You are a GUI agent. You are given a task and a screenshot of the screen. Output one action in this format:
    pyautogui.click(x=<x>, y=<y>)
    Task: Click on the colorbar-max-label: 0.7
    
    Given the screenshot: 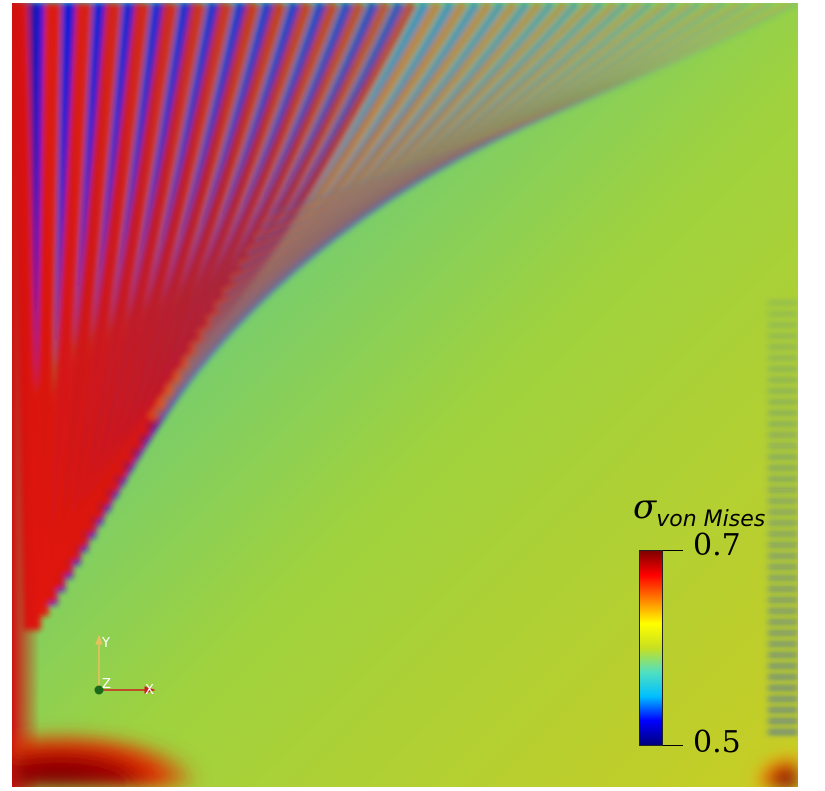 What is the action you would take?
    pyautogui.click(x=717, y=545)
    